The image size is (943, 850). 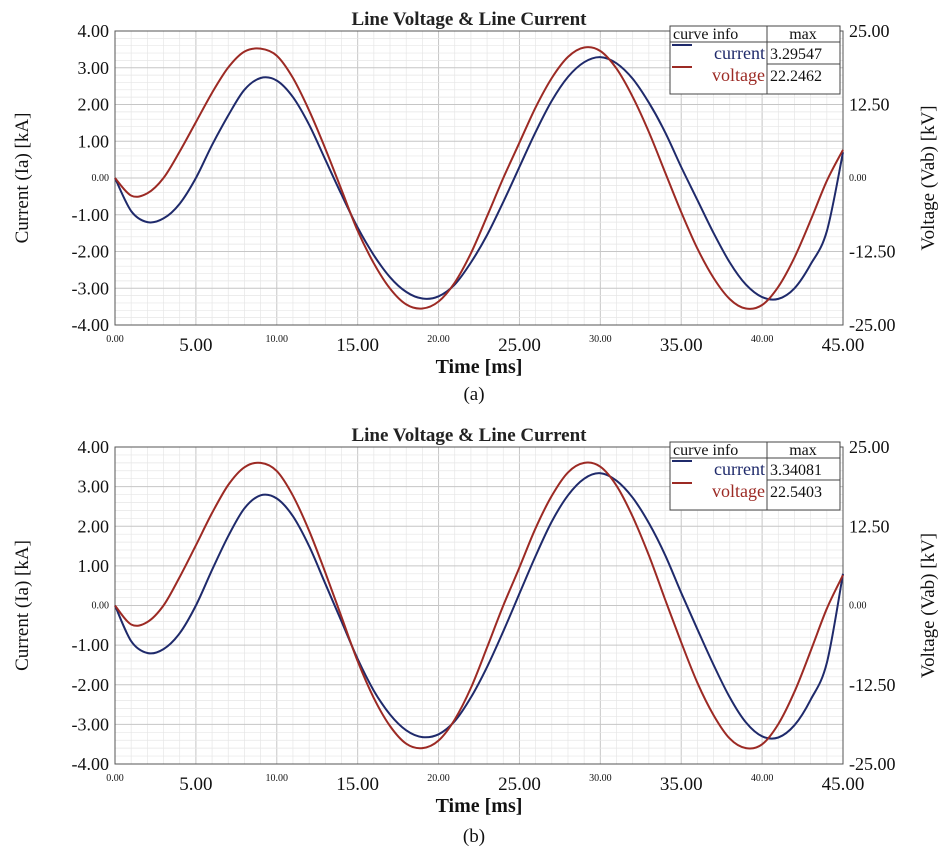 I want to click on panel-caption: (b), so click(x=474, y=836).